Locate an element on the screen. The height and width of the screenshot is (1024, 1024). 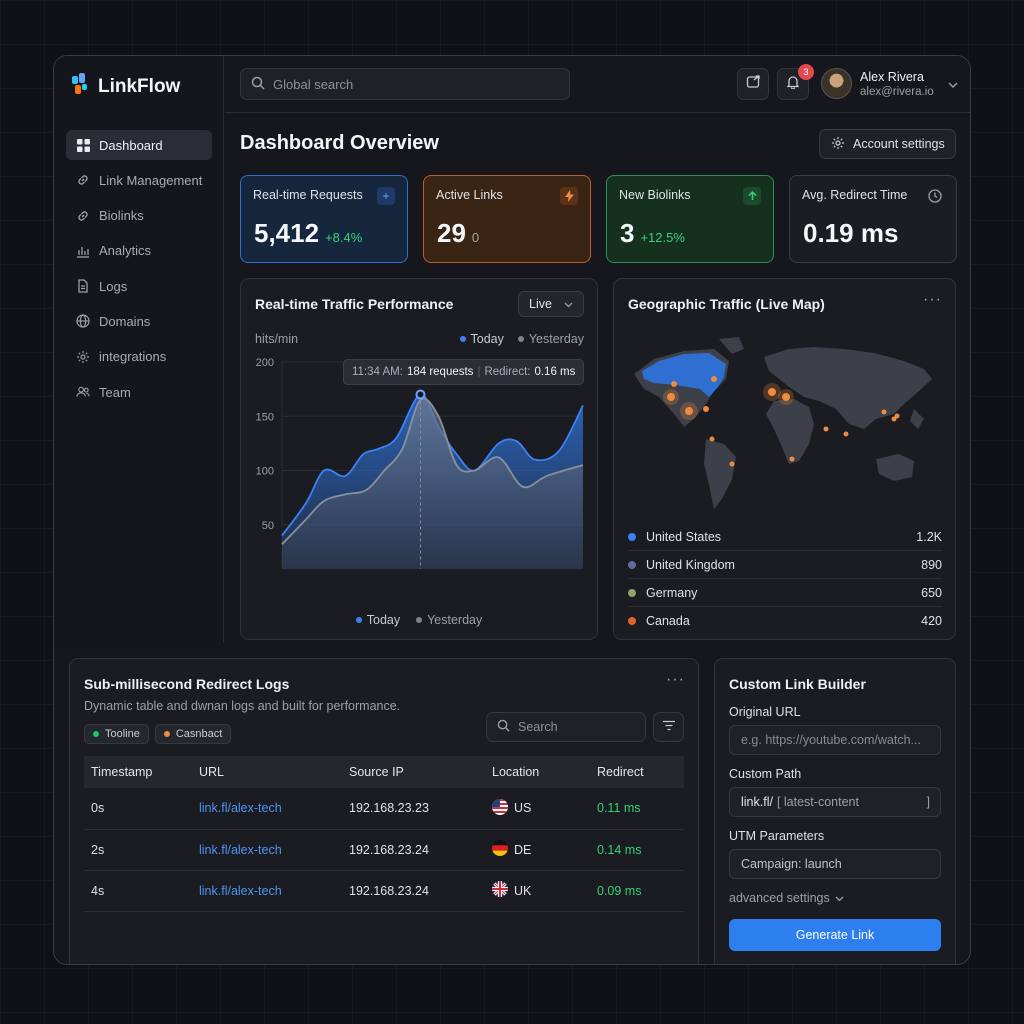
country-row: United States 1.2K is located at coordinates (785, 537).